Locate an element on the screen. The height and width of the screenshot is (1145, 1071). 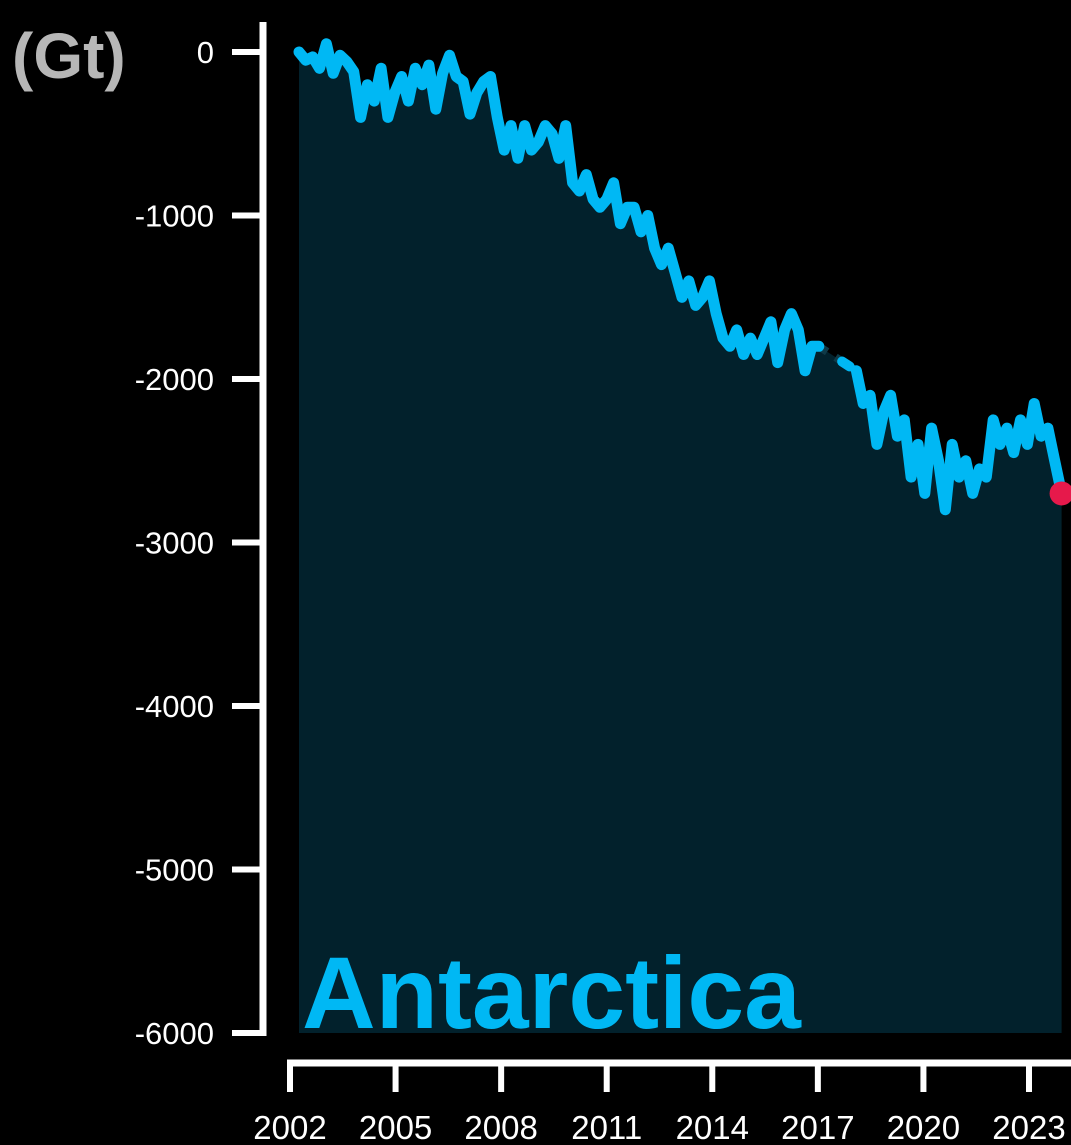
y-tick-label: -4000 is located at coordinates (174, 706).